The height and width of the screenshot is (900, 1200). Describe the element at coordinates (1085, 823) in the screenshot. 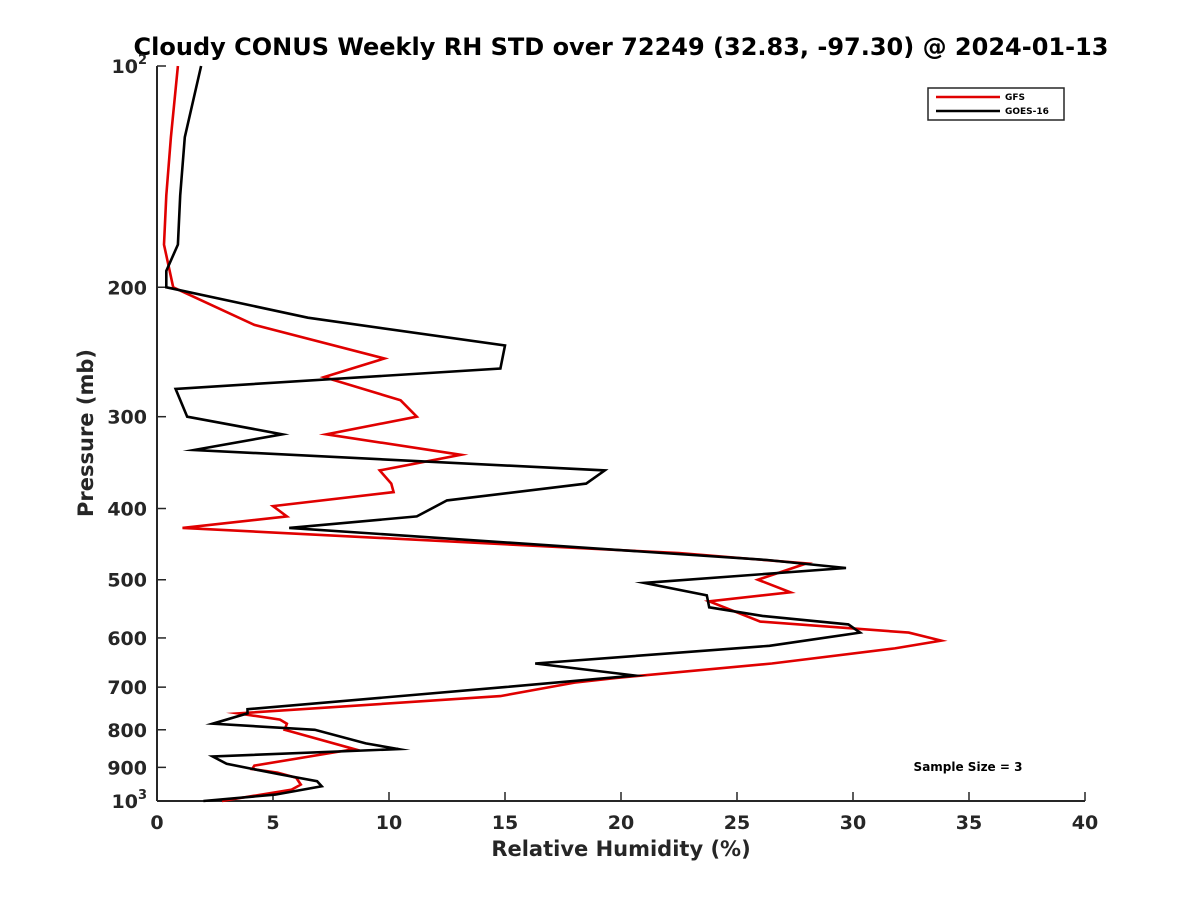

I see `x-tick-label: 40` at that location.